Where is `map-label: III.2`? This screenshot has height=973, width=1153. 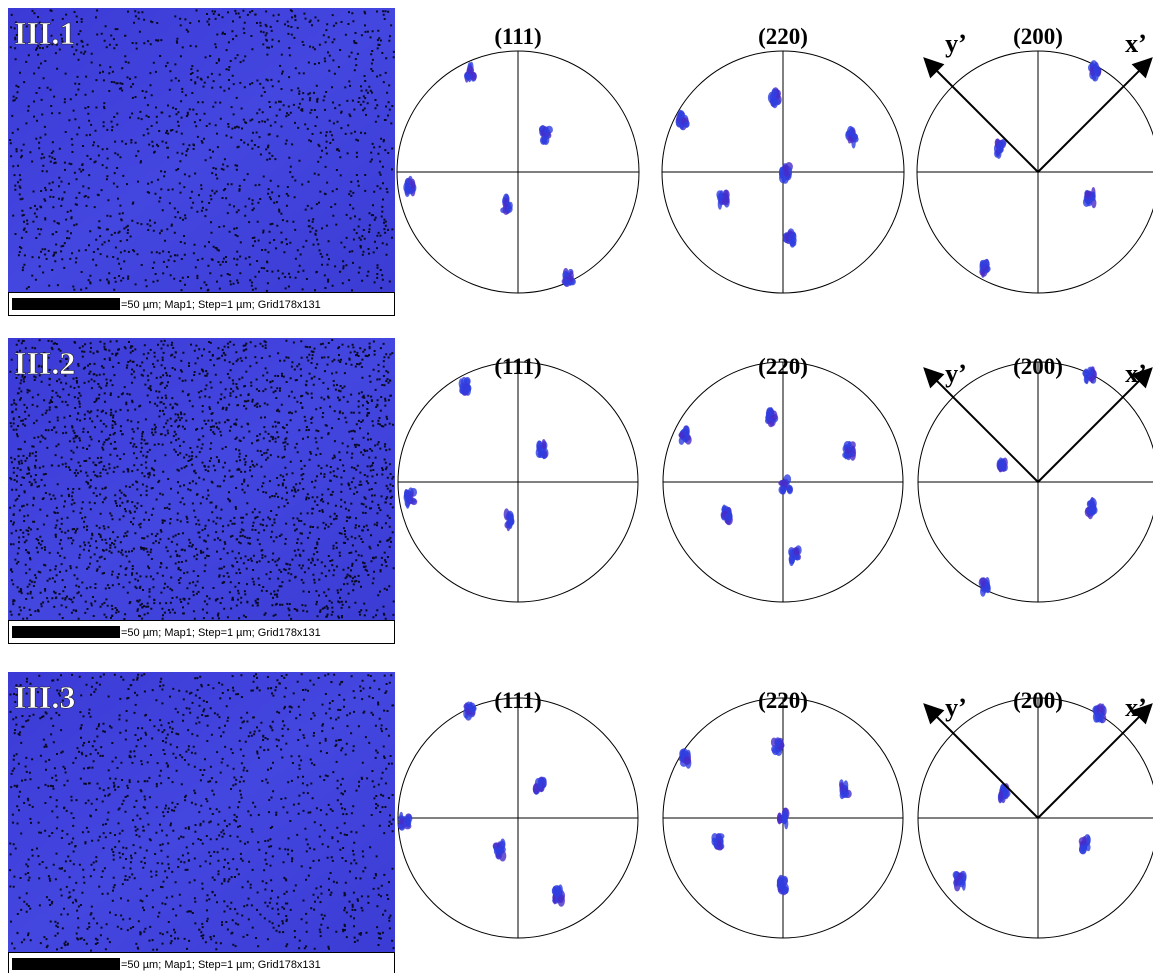
map-label: III.2 is located at coordinates (44, 363).